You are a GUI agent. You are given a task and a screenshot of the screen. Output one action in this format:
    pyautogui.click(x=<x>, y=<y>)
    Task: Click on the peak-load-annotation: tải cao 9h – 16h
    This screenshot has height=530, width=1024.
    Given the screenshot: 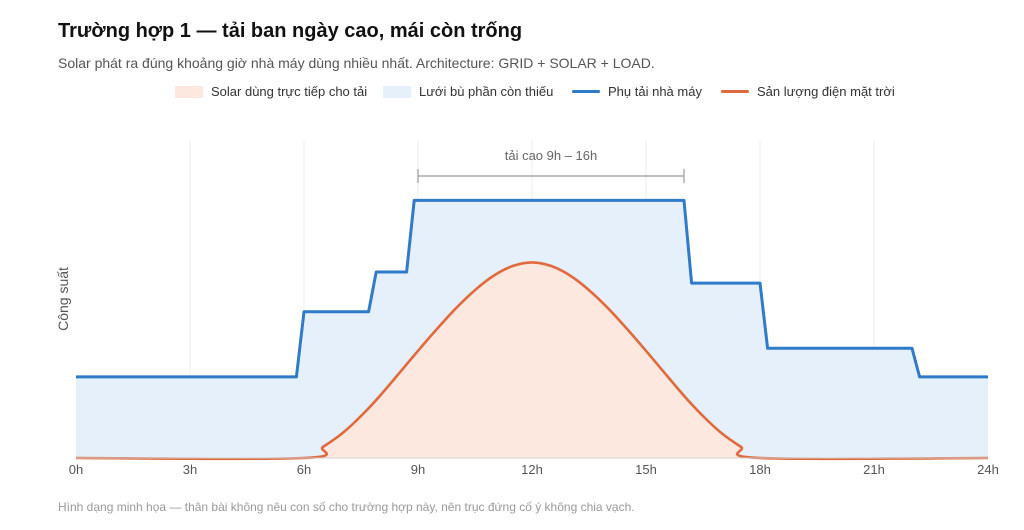 What is the action you would take?
    pyautogui.click(x=551, y=165)
    